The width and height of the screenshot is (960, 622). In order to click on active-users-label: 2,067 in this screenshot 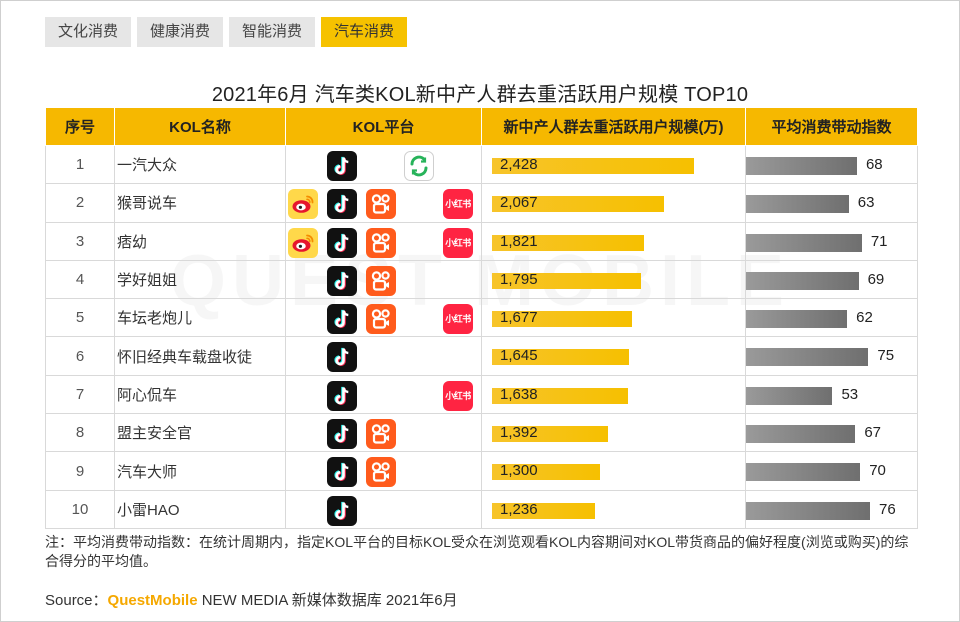, I will do `click(519, 203)`.